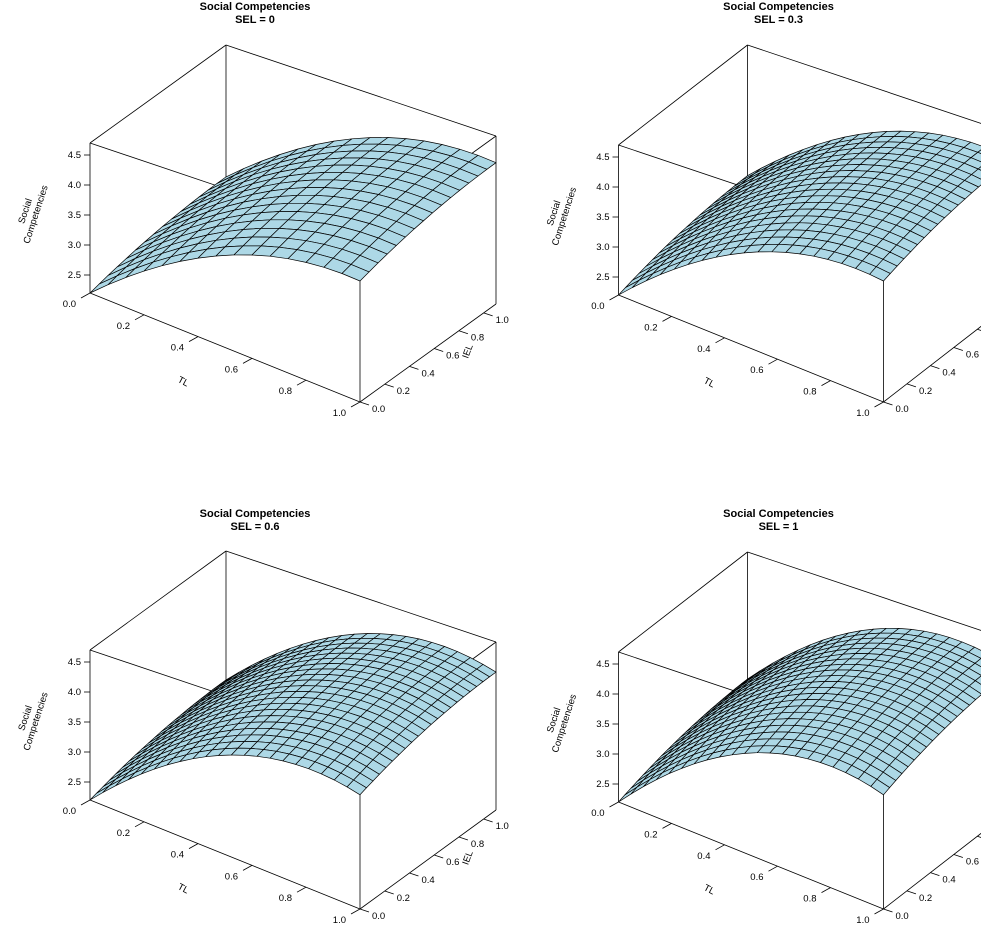 This screenshot has height=939, width=981. Describe the element at coordinates (778, 20) in the screenshot. I see `panel-subtitle: SEL = 0.3` at that location.